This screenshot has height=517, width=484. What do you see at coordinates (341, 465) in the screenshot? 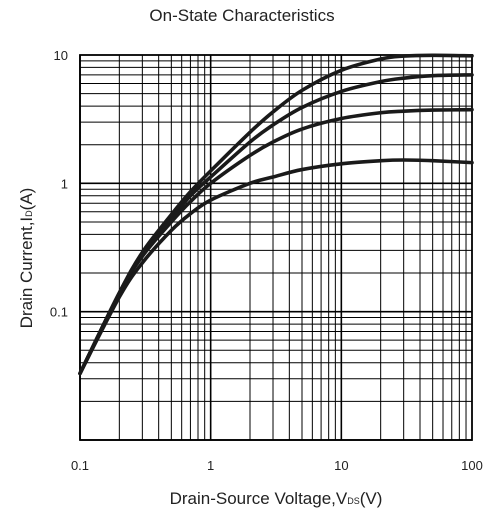
I see `x-tick-label: 10` at bounding box center [341, 465].